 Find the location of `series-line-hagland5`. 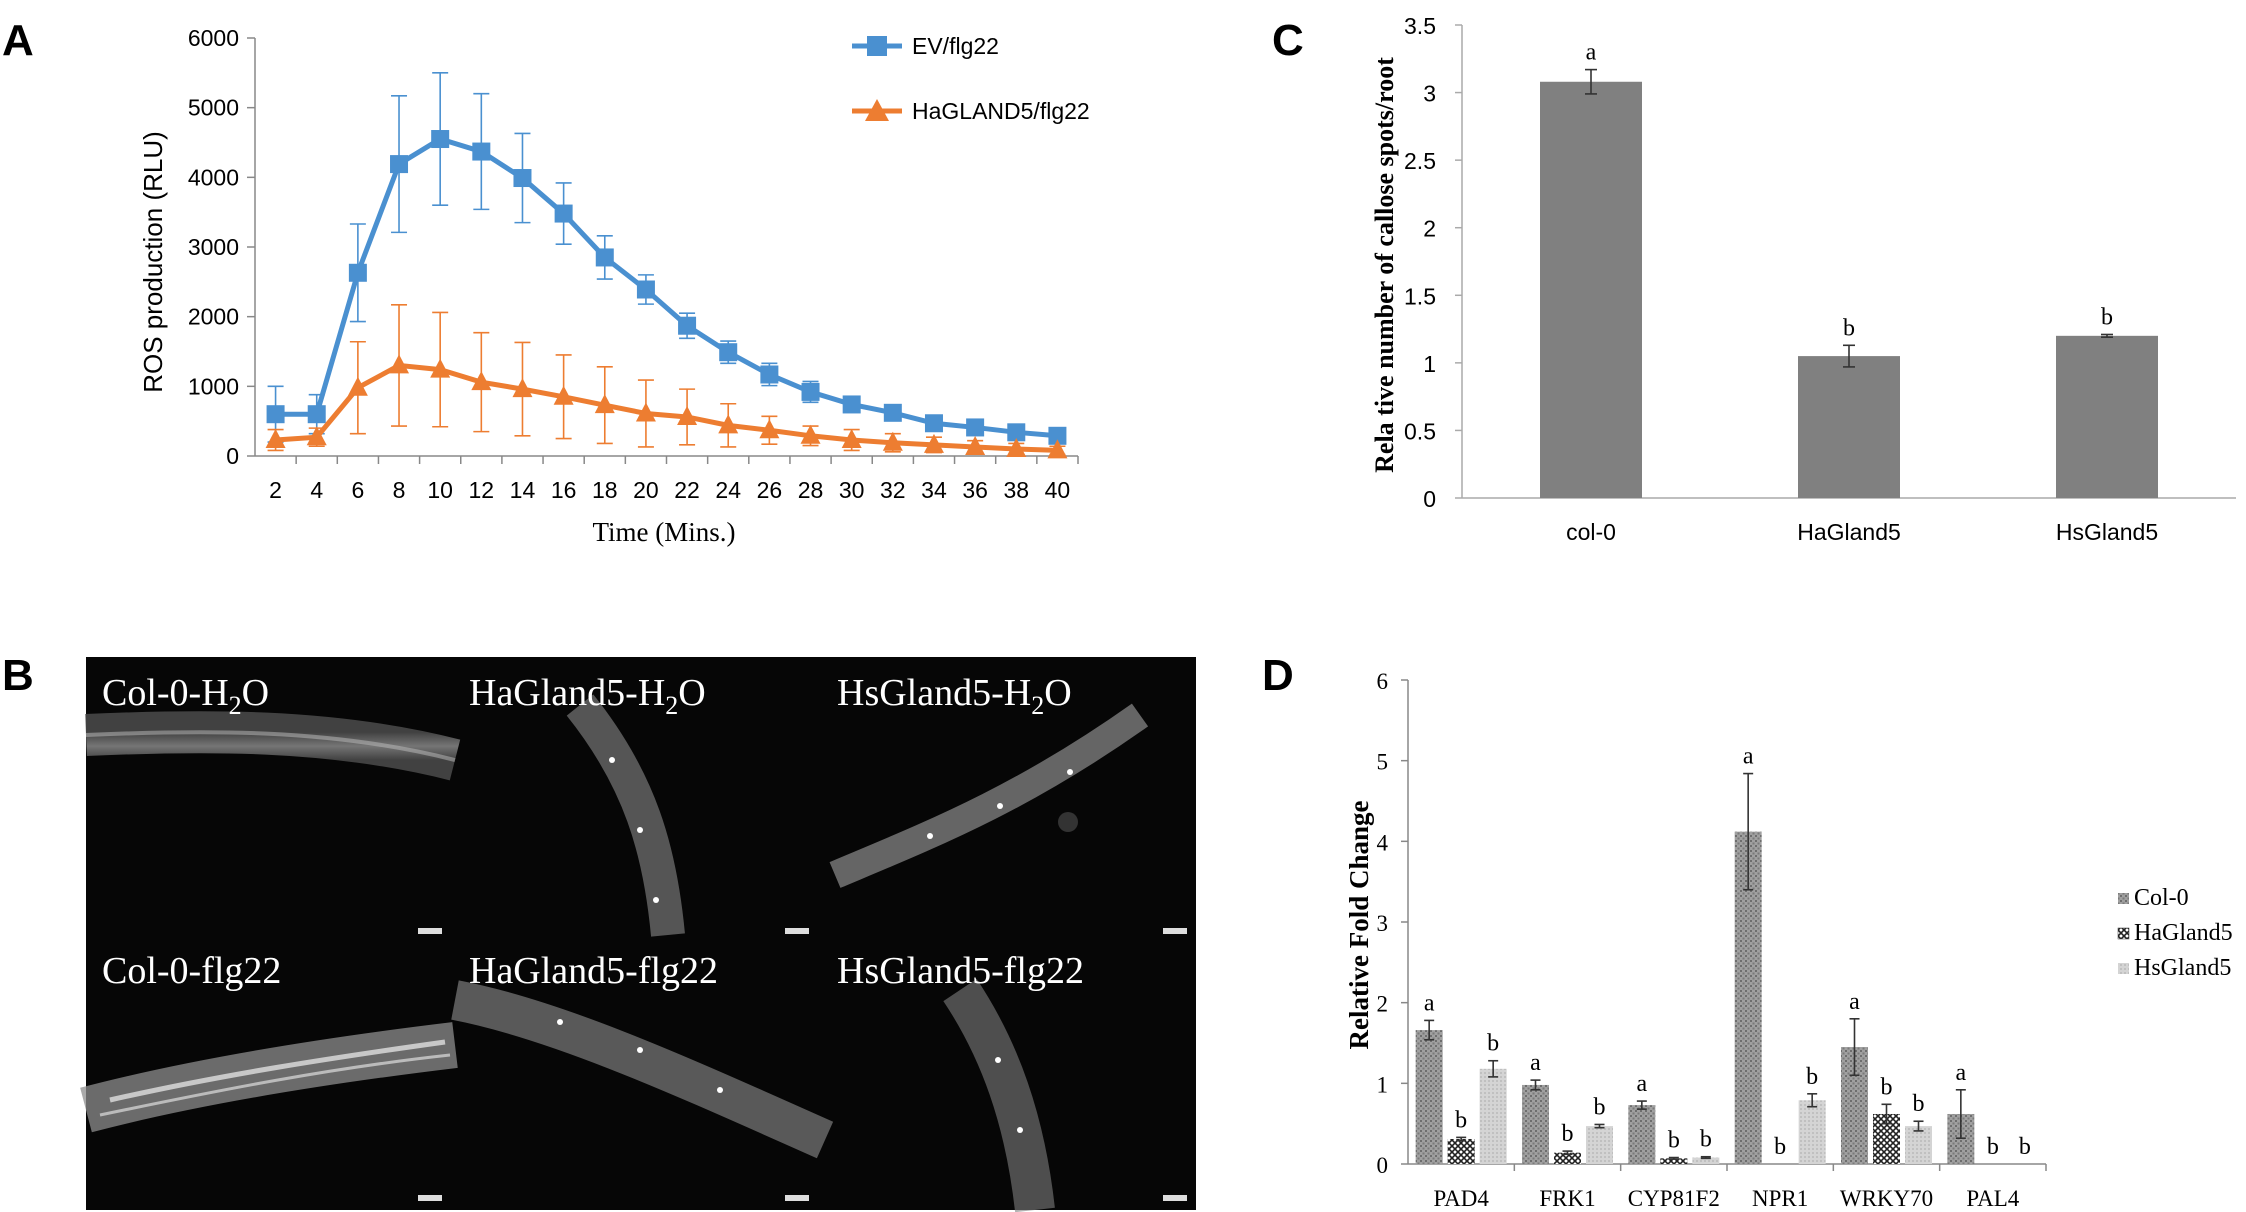

series-line-hagland5 is located at coordinates (666, 407).